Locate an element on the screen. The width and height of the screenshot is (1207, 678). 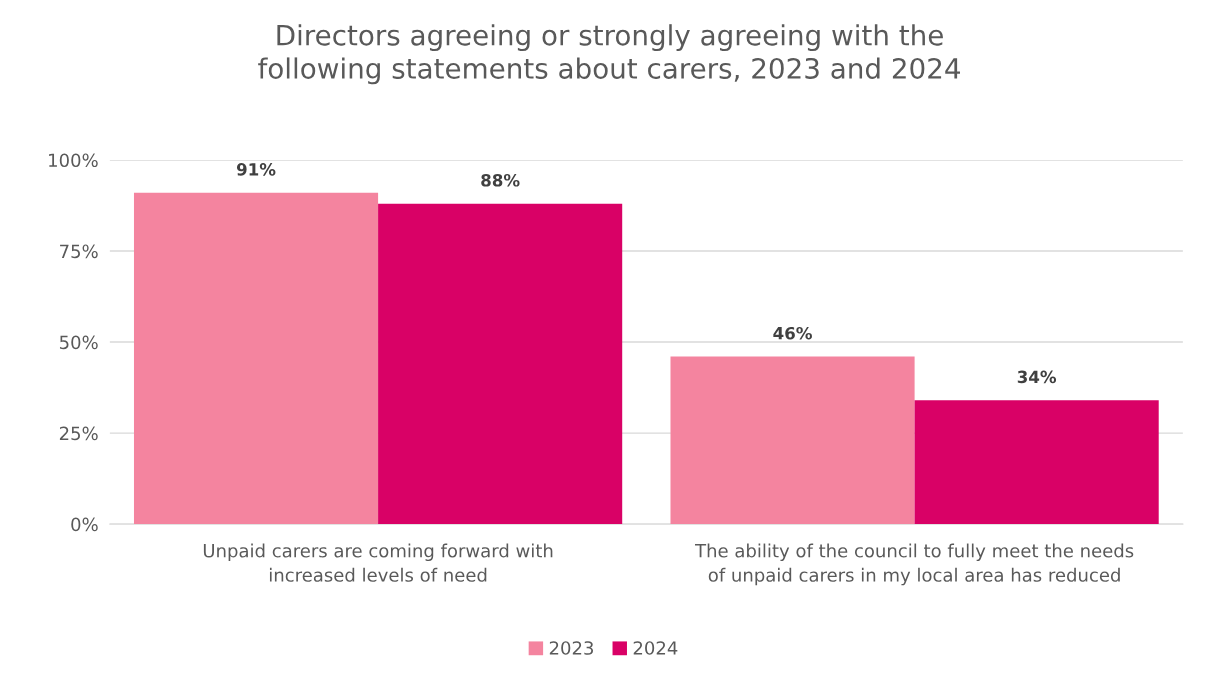
y-tick-label: 25% is located at coordinates (78, 433).